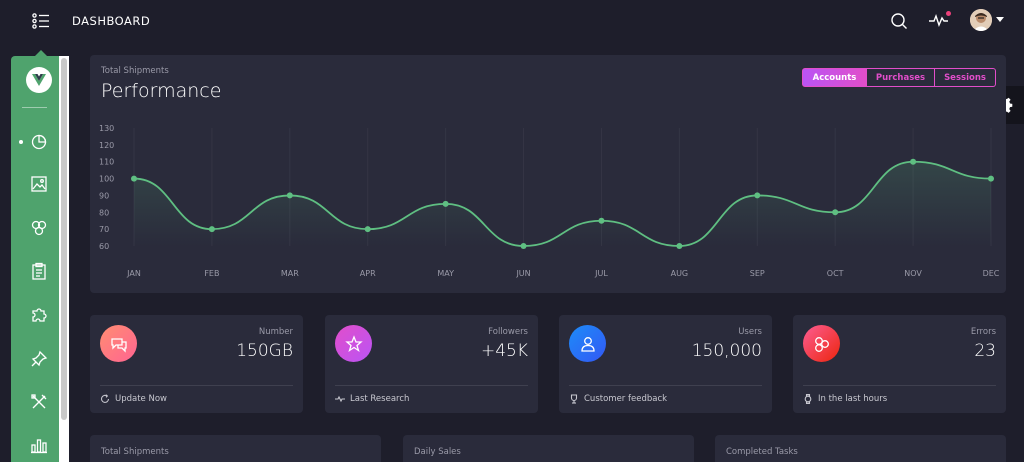  I want to click on sidebar-scrollbar, so click(64, 259).